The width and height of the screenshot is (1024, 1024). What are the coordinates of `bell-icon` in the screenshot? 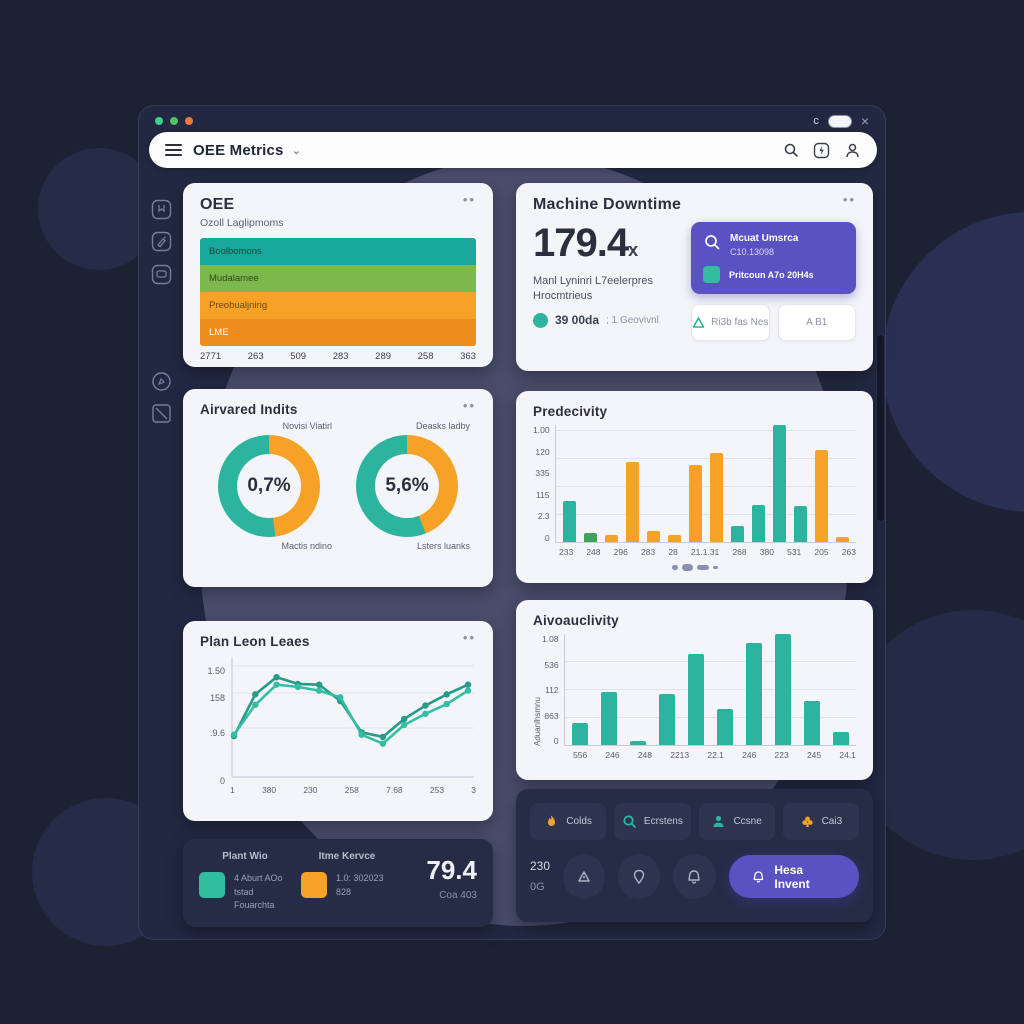 It's located at (758, 876).